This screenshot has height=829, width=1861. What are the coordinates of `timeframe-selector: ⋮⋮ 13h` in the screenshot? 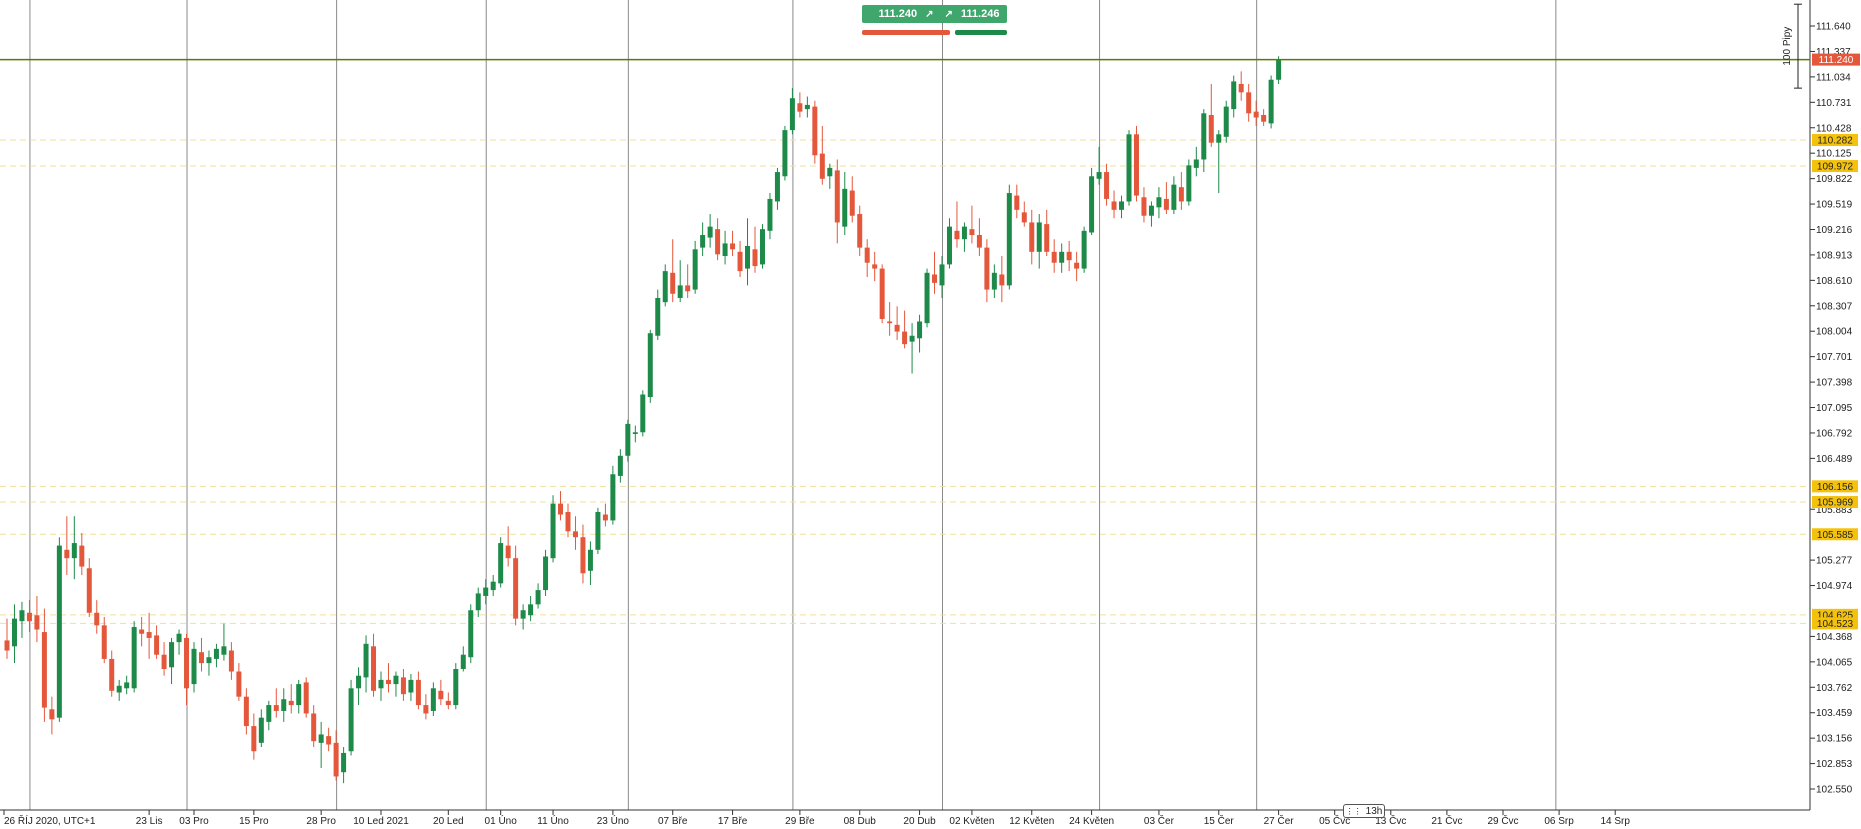 It's located at (1364, 811).